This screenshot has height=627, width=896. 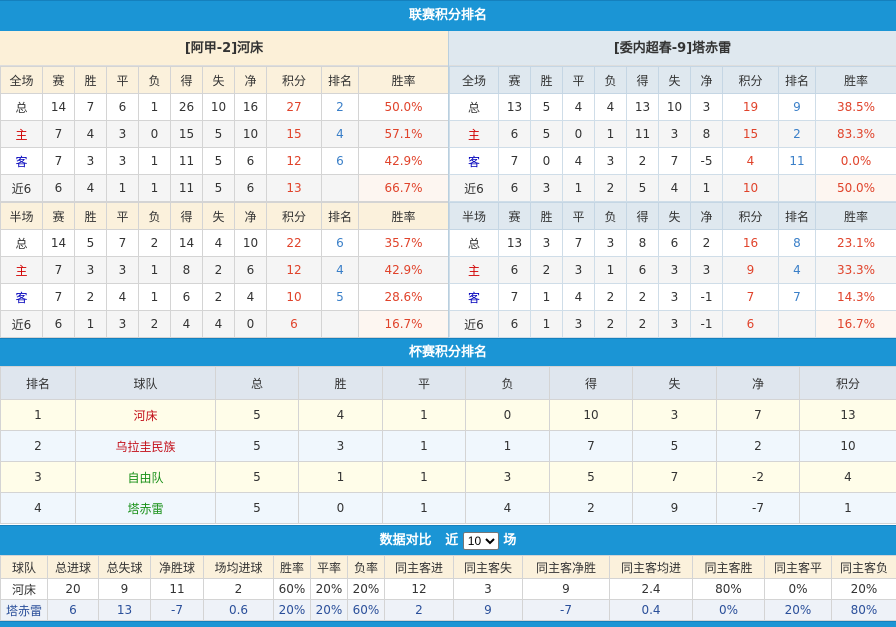 What do you see at coordinates (474, 243) in the screenshot?
I see `row-label: 总` at bounding box center [474, 243].